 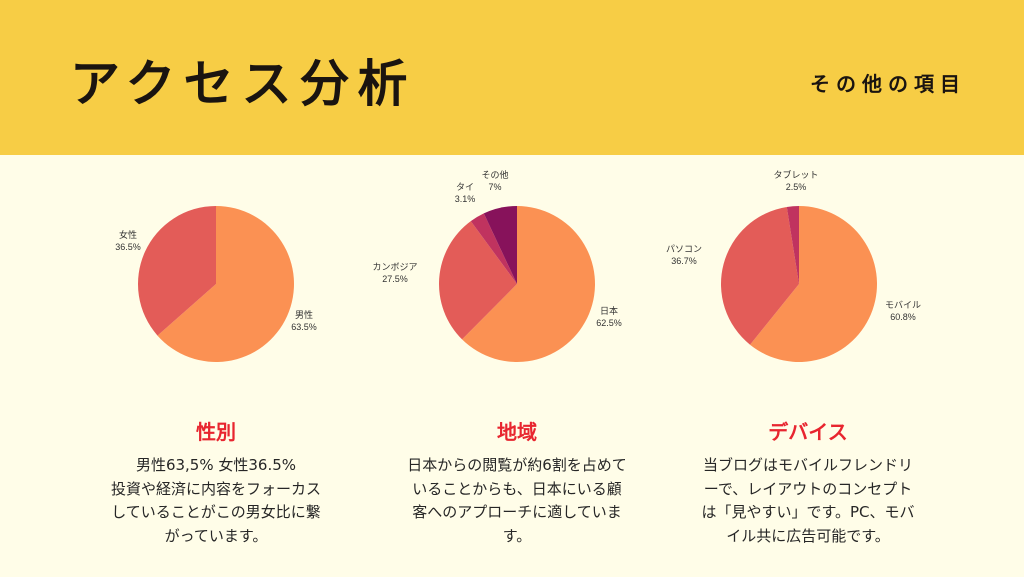 What do you see at coordinates (243, 84) in the screenshot?
I see `page-title: アクセス分析` at bounding box center [243, 84].